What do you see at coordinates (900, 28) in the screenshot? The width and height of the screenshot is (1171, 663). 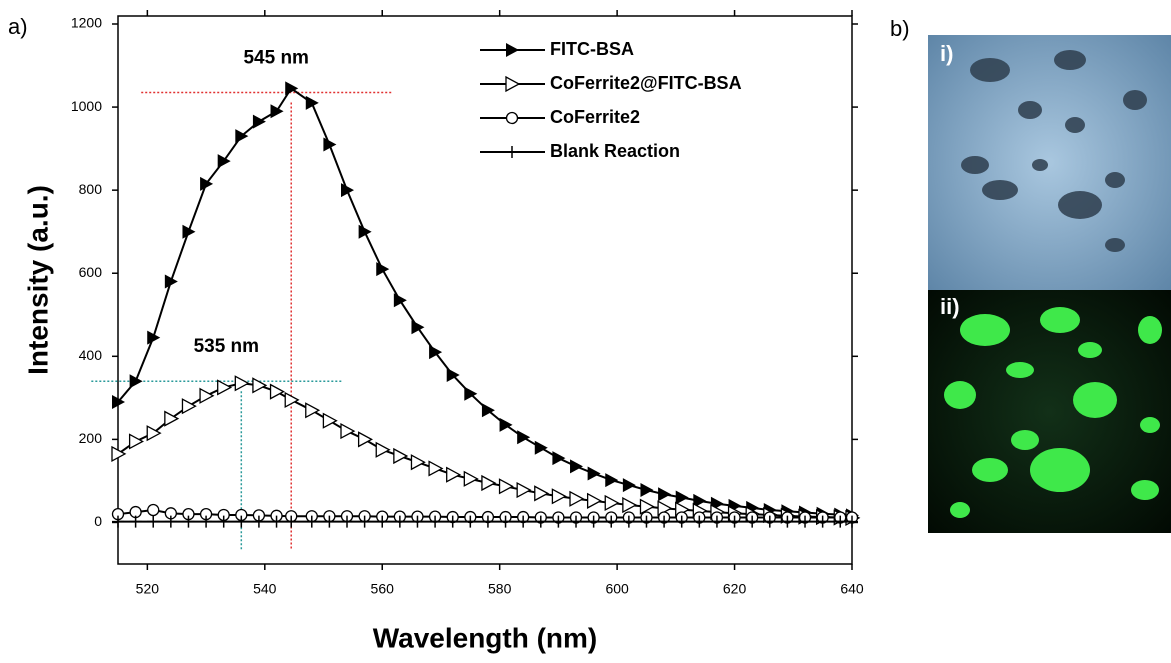 I see `panel-label: b)` at bounding box center [900, 28].